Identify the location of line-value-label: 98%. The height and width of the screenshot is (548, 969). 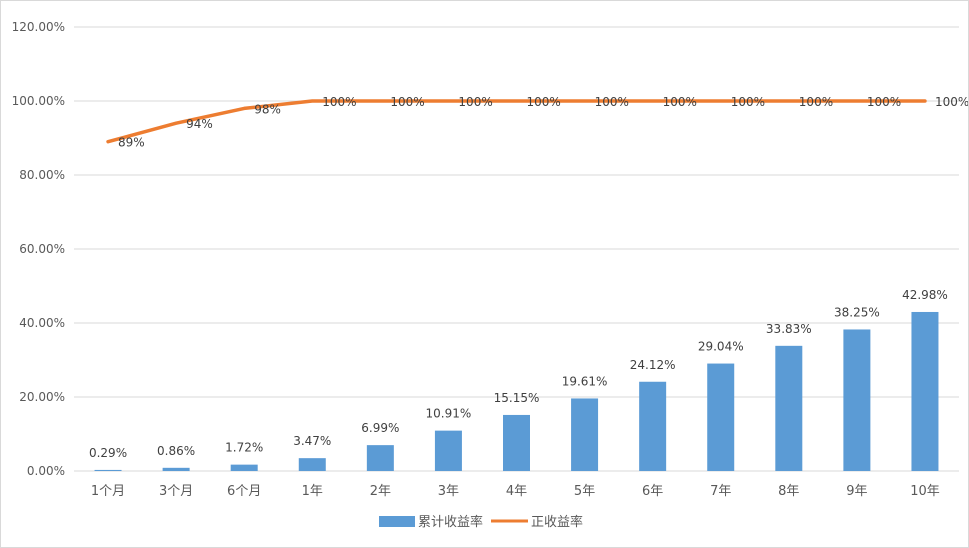
(267, 109).